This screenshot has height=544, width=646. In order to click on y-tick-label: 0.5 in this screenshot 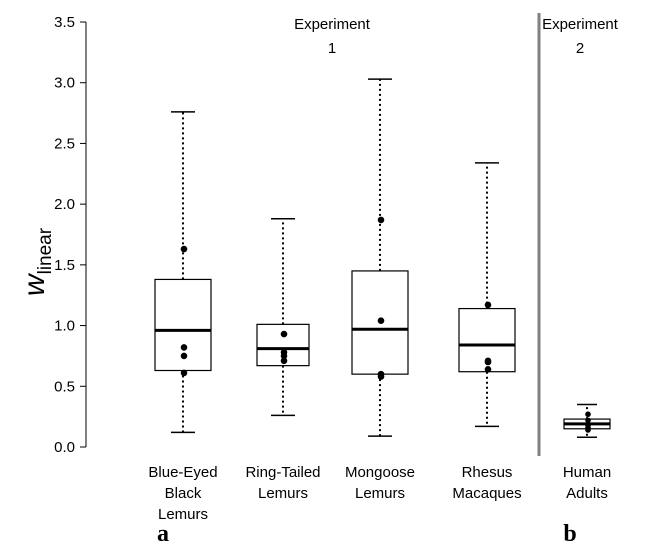, I will do `click(64, 386)`.